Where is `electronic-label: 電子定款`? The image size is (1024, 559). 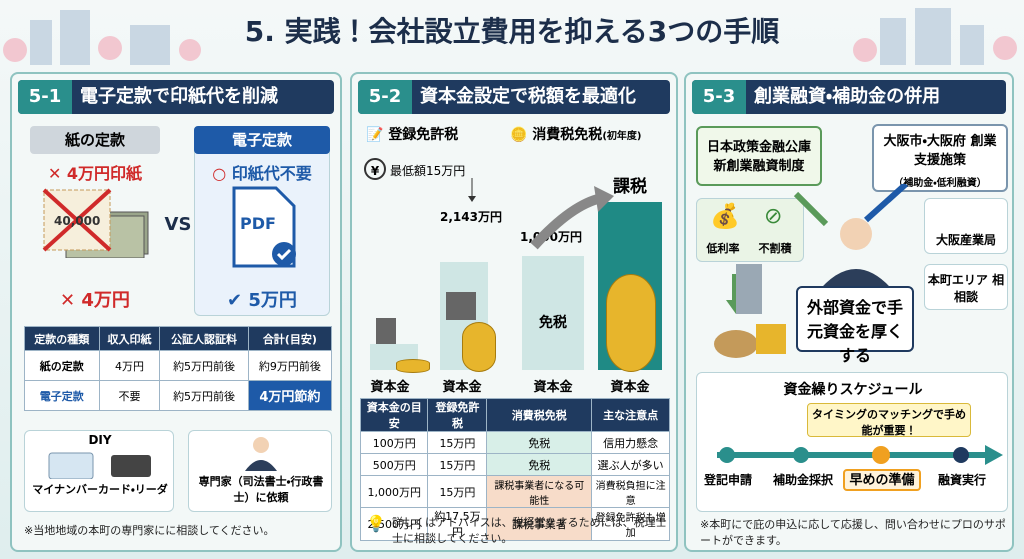 electronic-label: 電子定款 is located at coordinates (262, 140).